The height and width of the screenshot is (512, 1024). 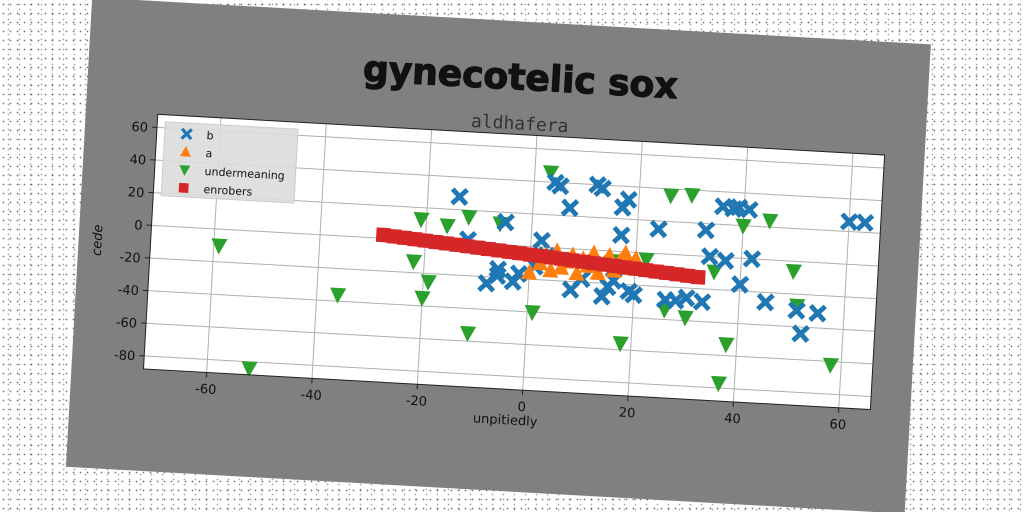 What do you see at coordinates (186, 134) in the screenshot?
I see `legend-marker-b` at bounding box center [186, 134].